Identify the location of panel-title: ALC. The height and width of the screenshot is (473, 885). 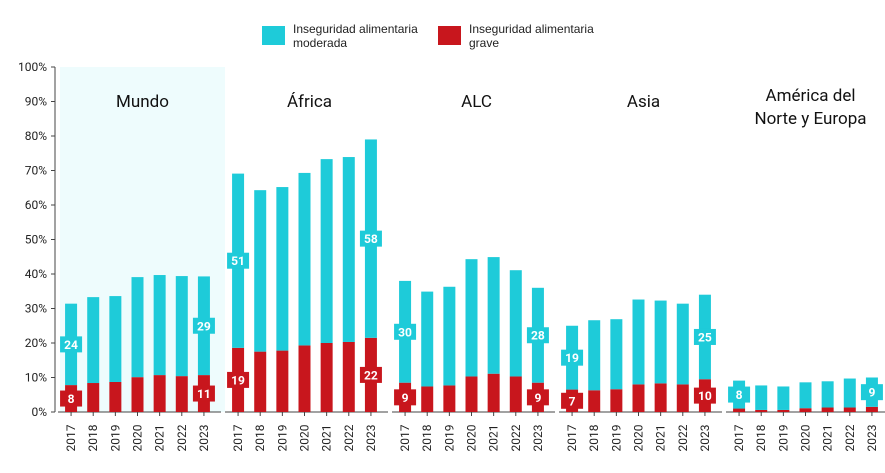
(476, 102).